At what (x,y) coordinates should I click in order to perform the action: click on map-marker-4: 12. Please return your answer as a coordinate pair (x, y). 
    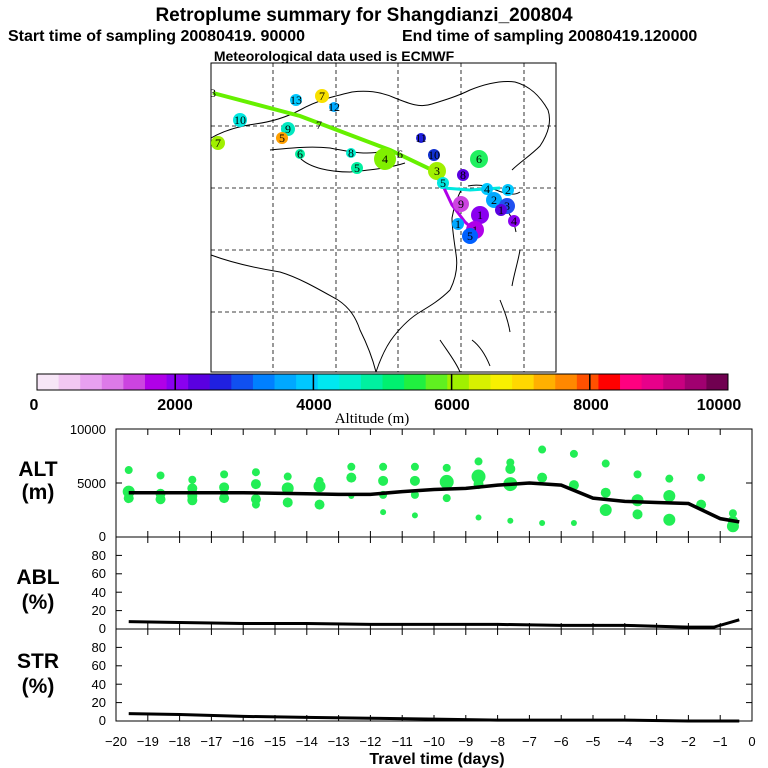
    Looking at the image, I should click on (334, 107).